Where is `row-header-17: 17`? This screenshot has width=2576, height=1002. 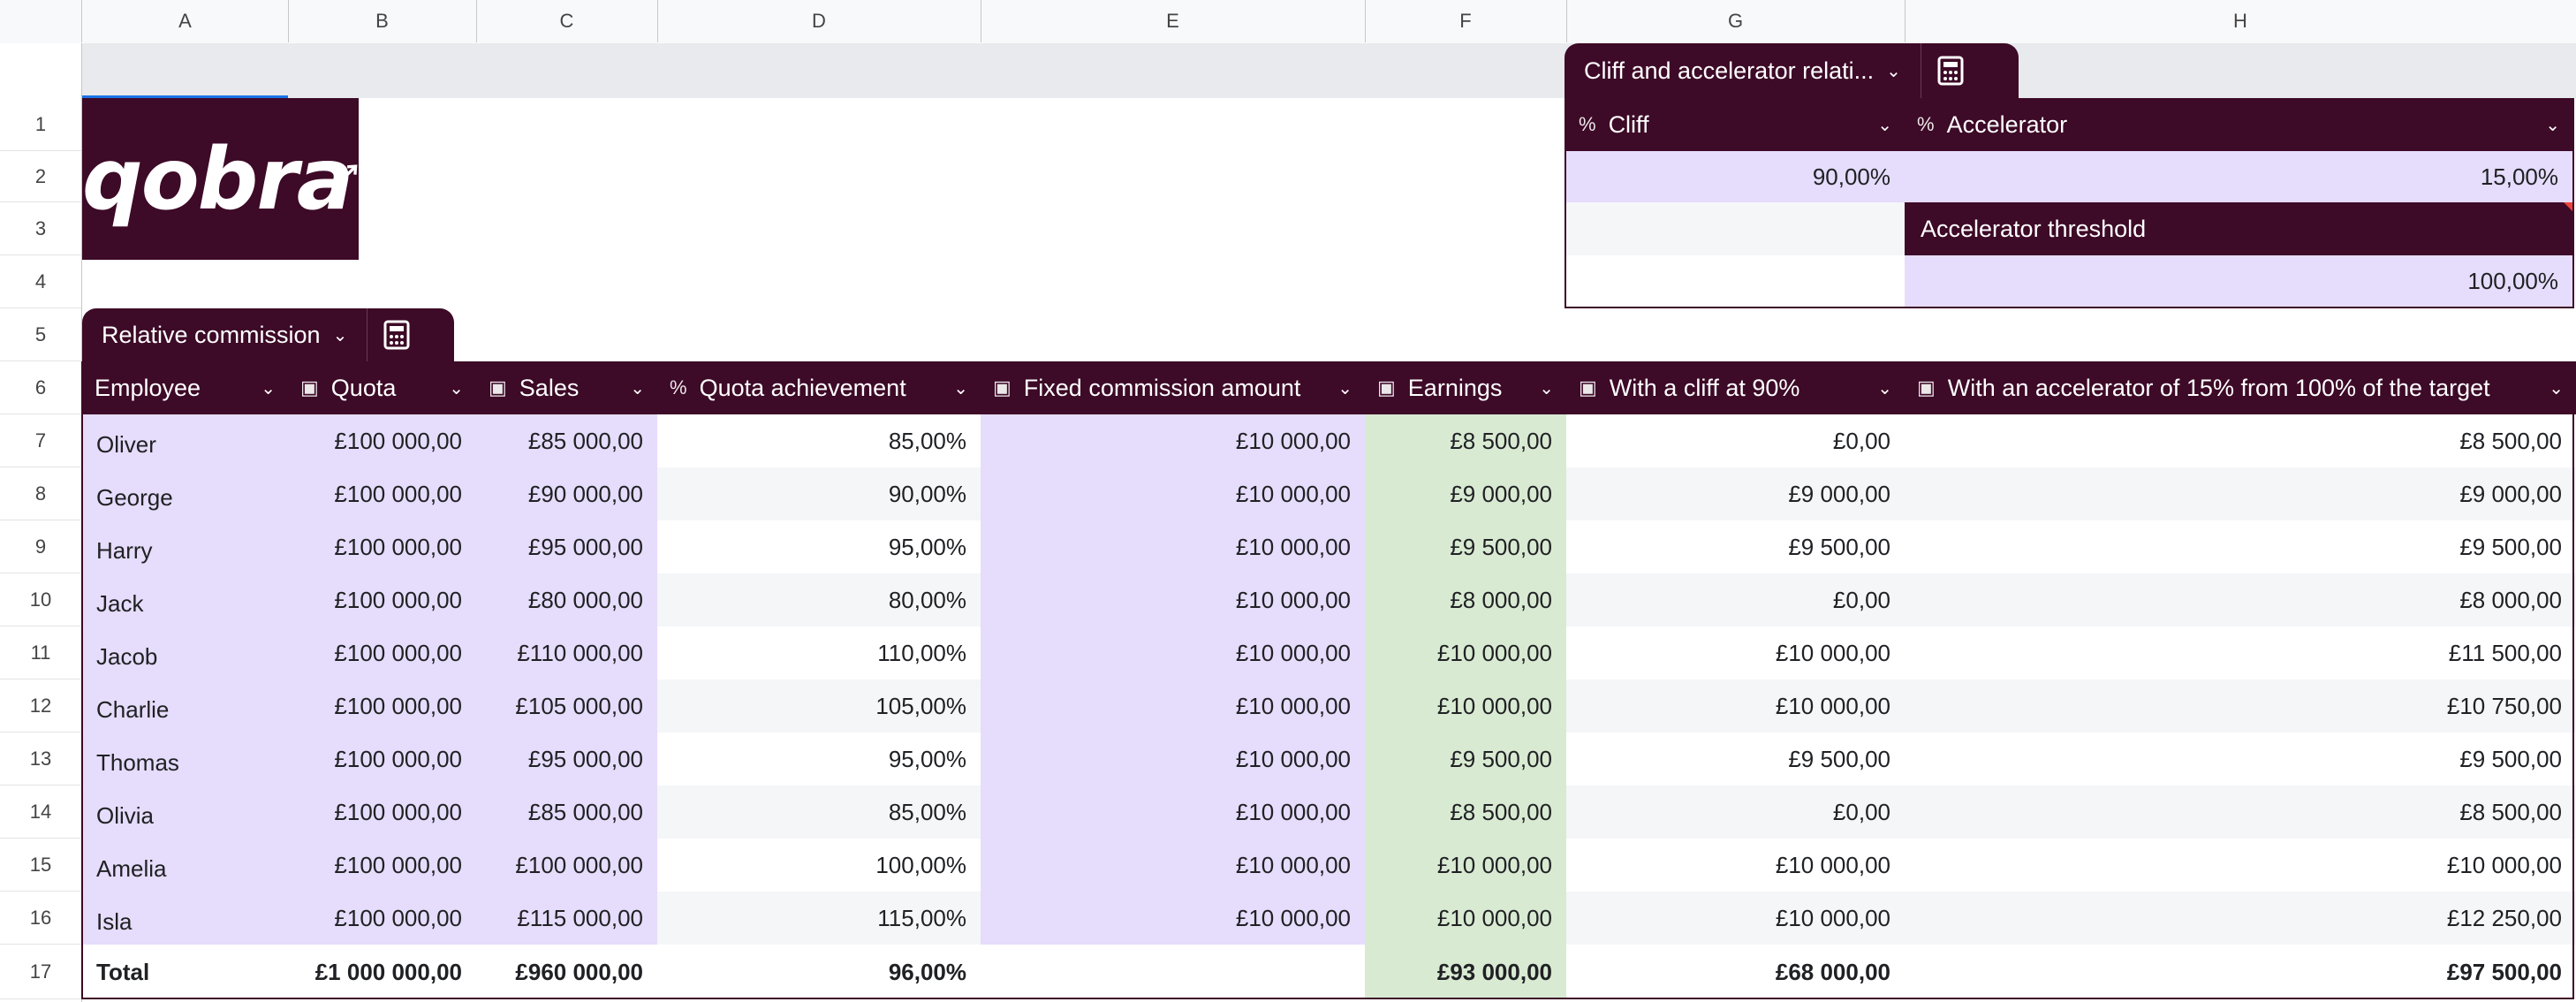
row-header-17: 17 is located at coordinates (40, 972).